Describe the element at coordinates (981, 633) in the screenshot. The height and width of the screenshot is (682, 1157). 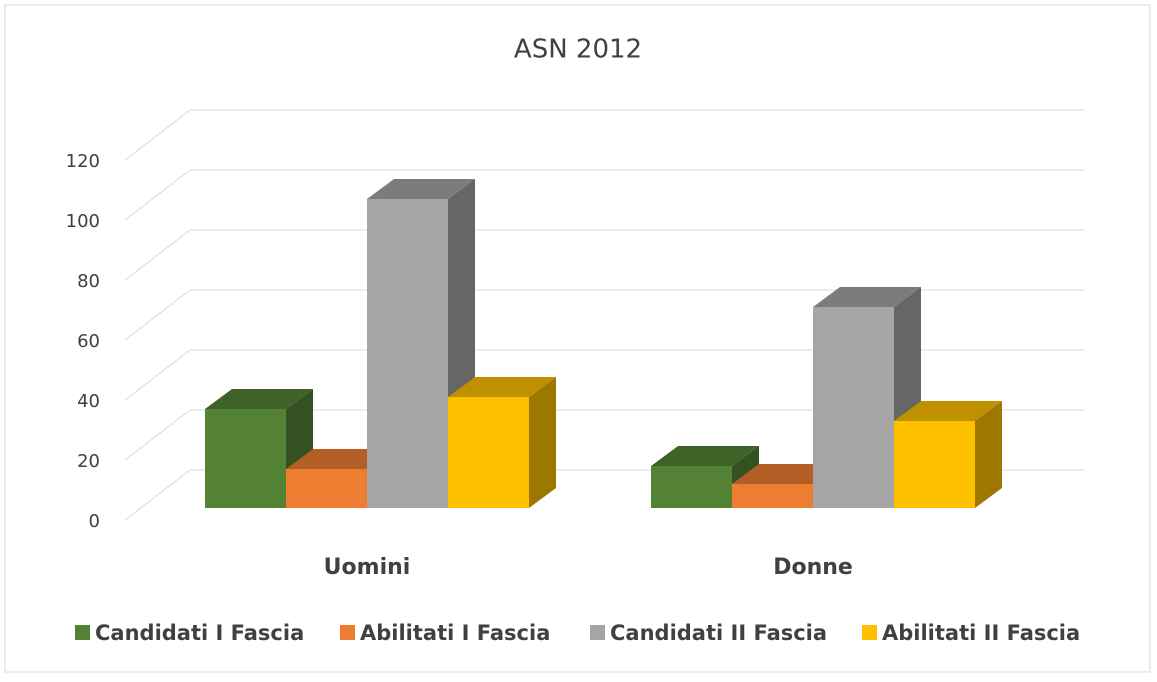
I see `legend-label: Abilitati II Fascia` at that location.